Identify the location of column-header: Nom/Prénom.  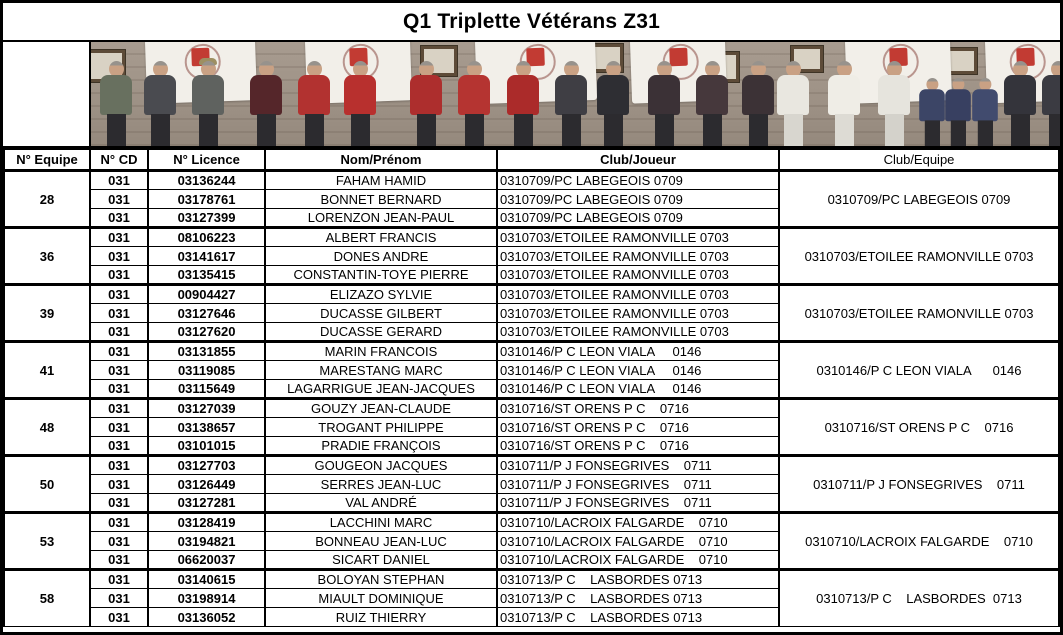
(381, 160).